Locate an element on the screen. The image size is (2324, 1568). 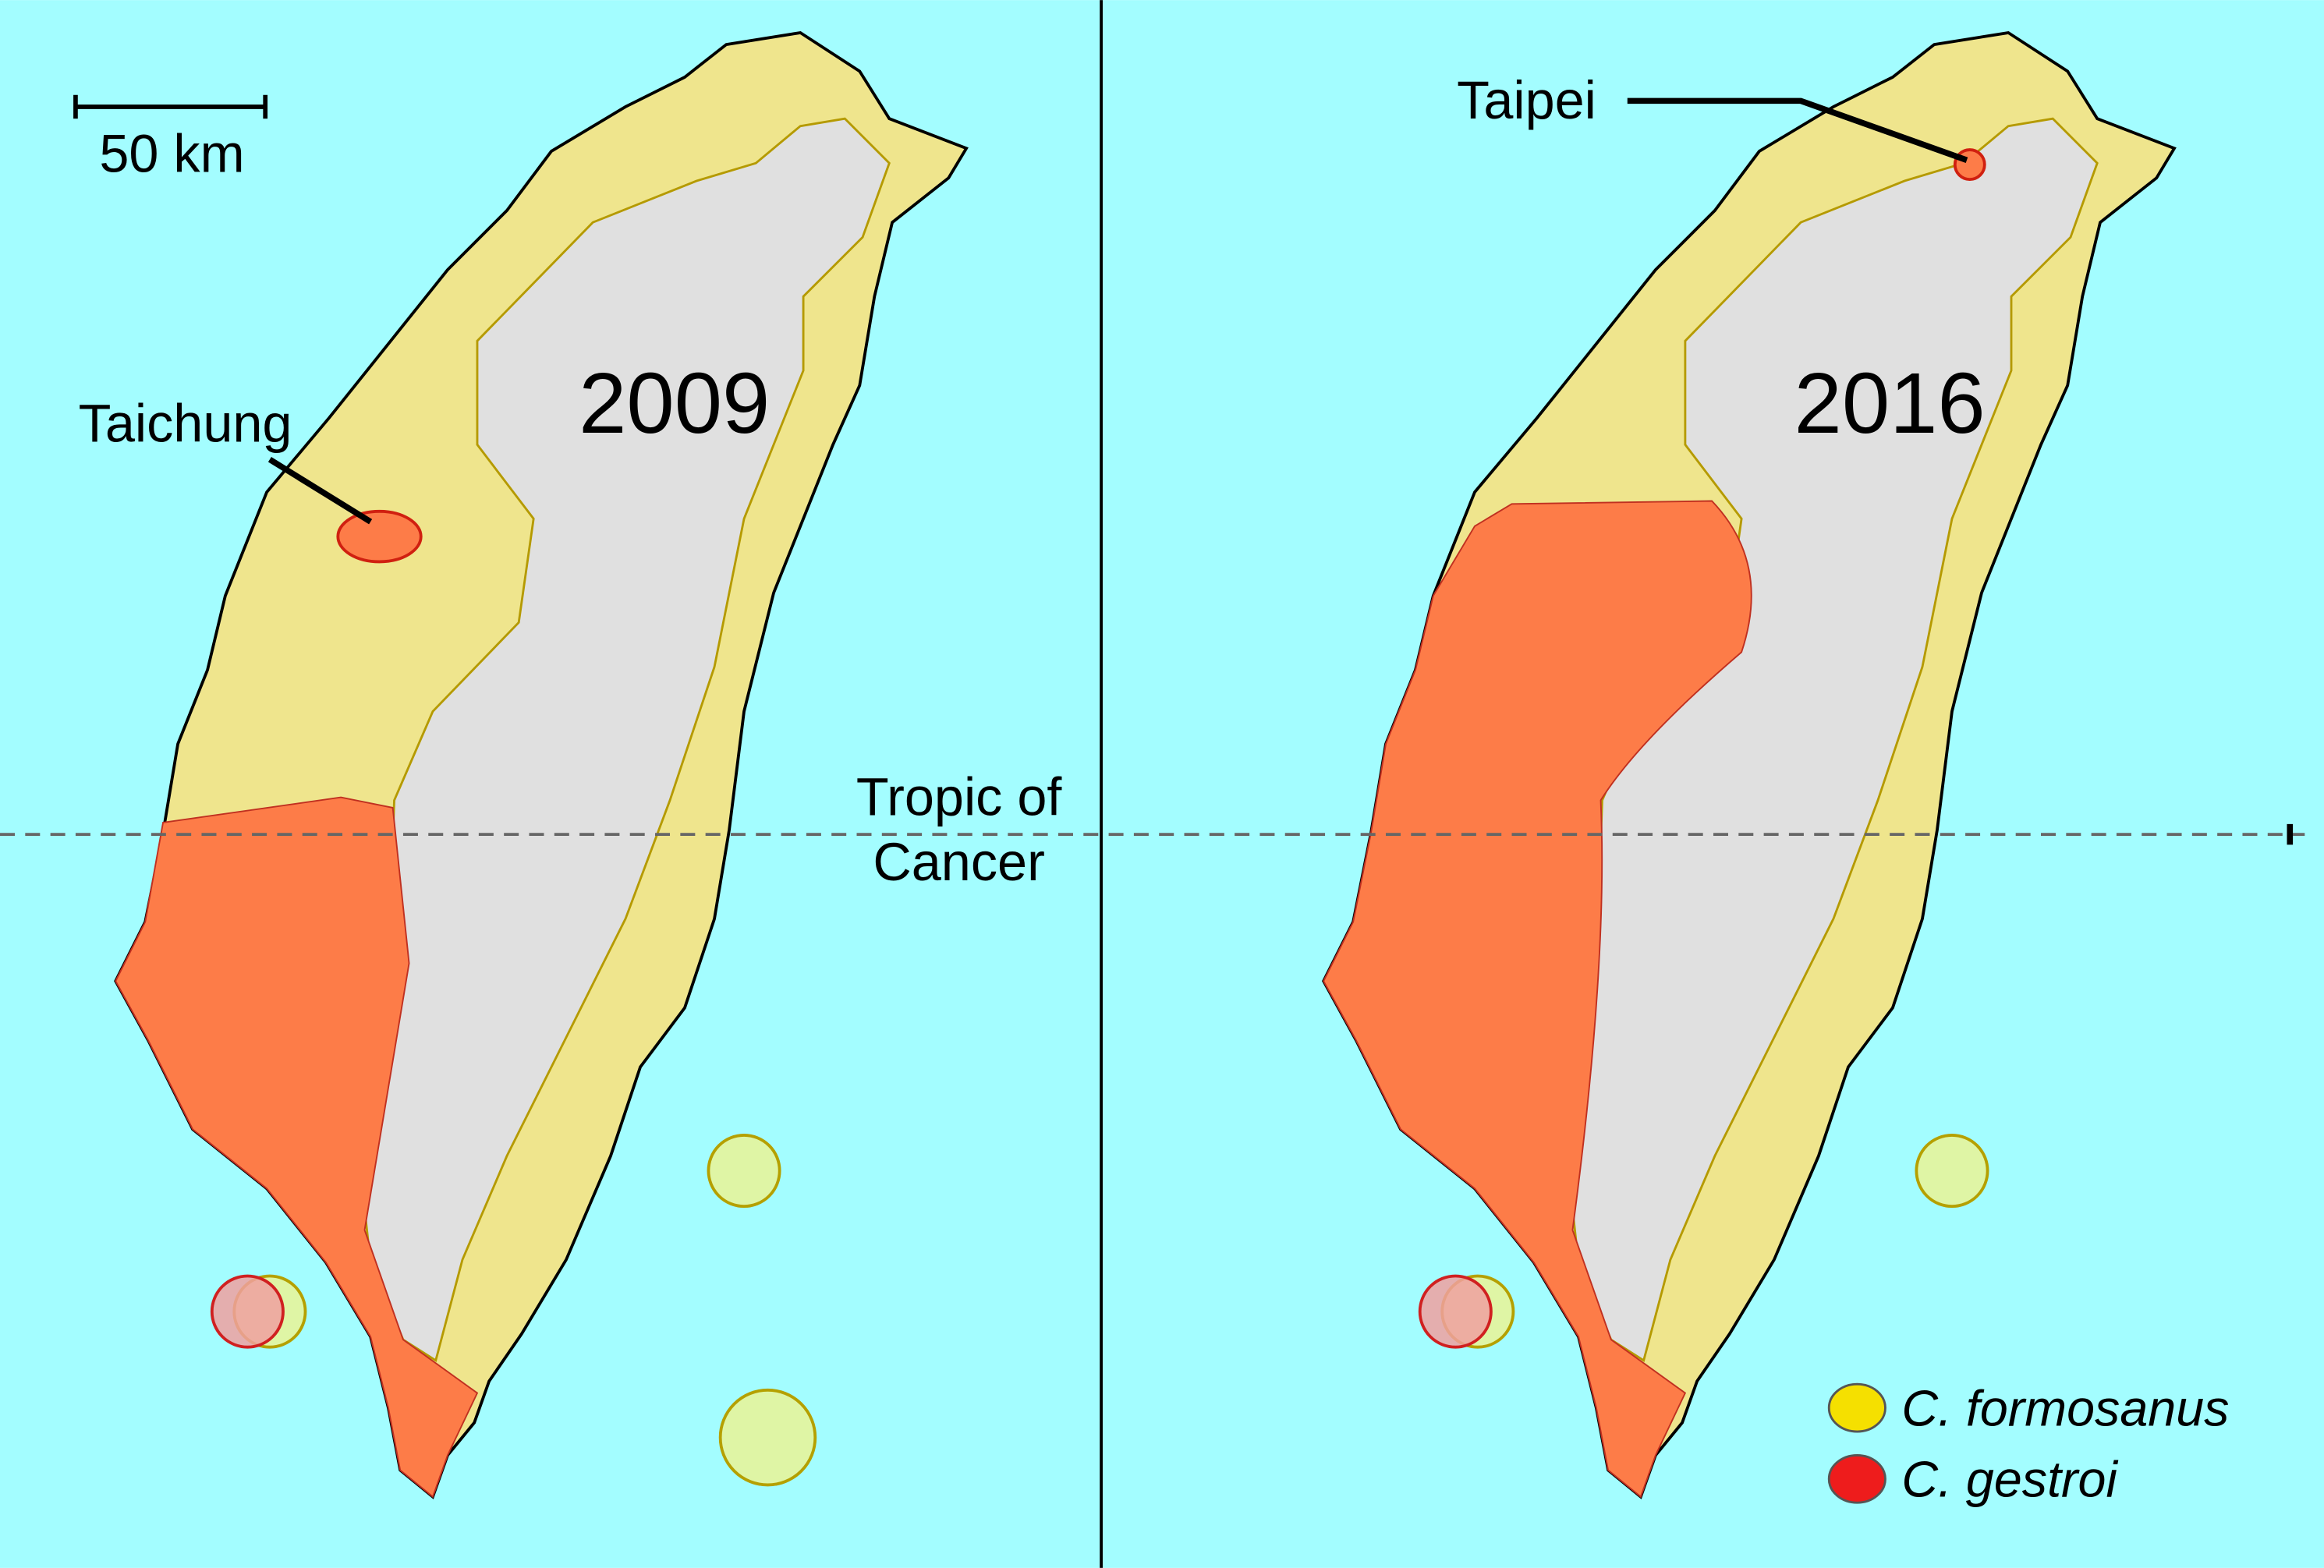
scale-bar: 50 km is located at coordinates (170, 139).